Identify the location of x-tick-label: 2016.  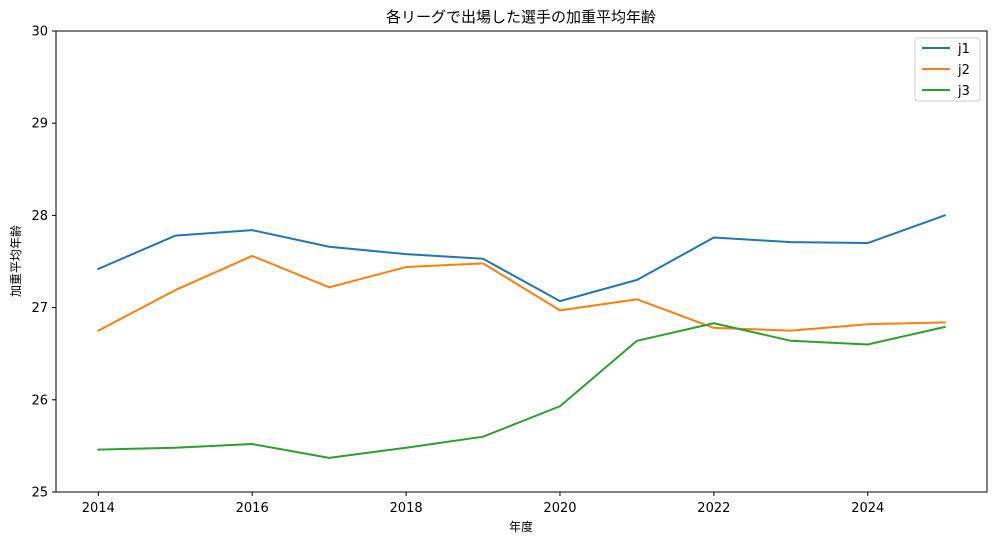
(252, 508).